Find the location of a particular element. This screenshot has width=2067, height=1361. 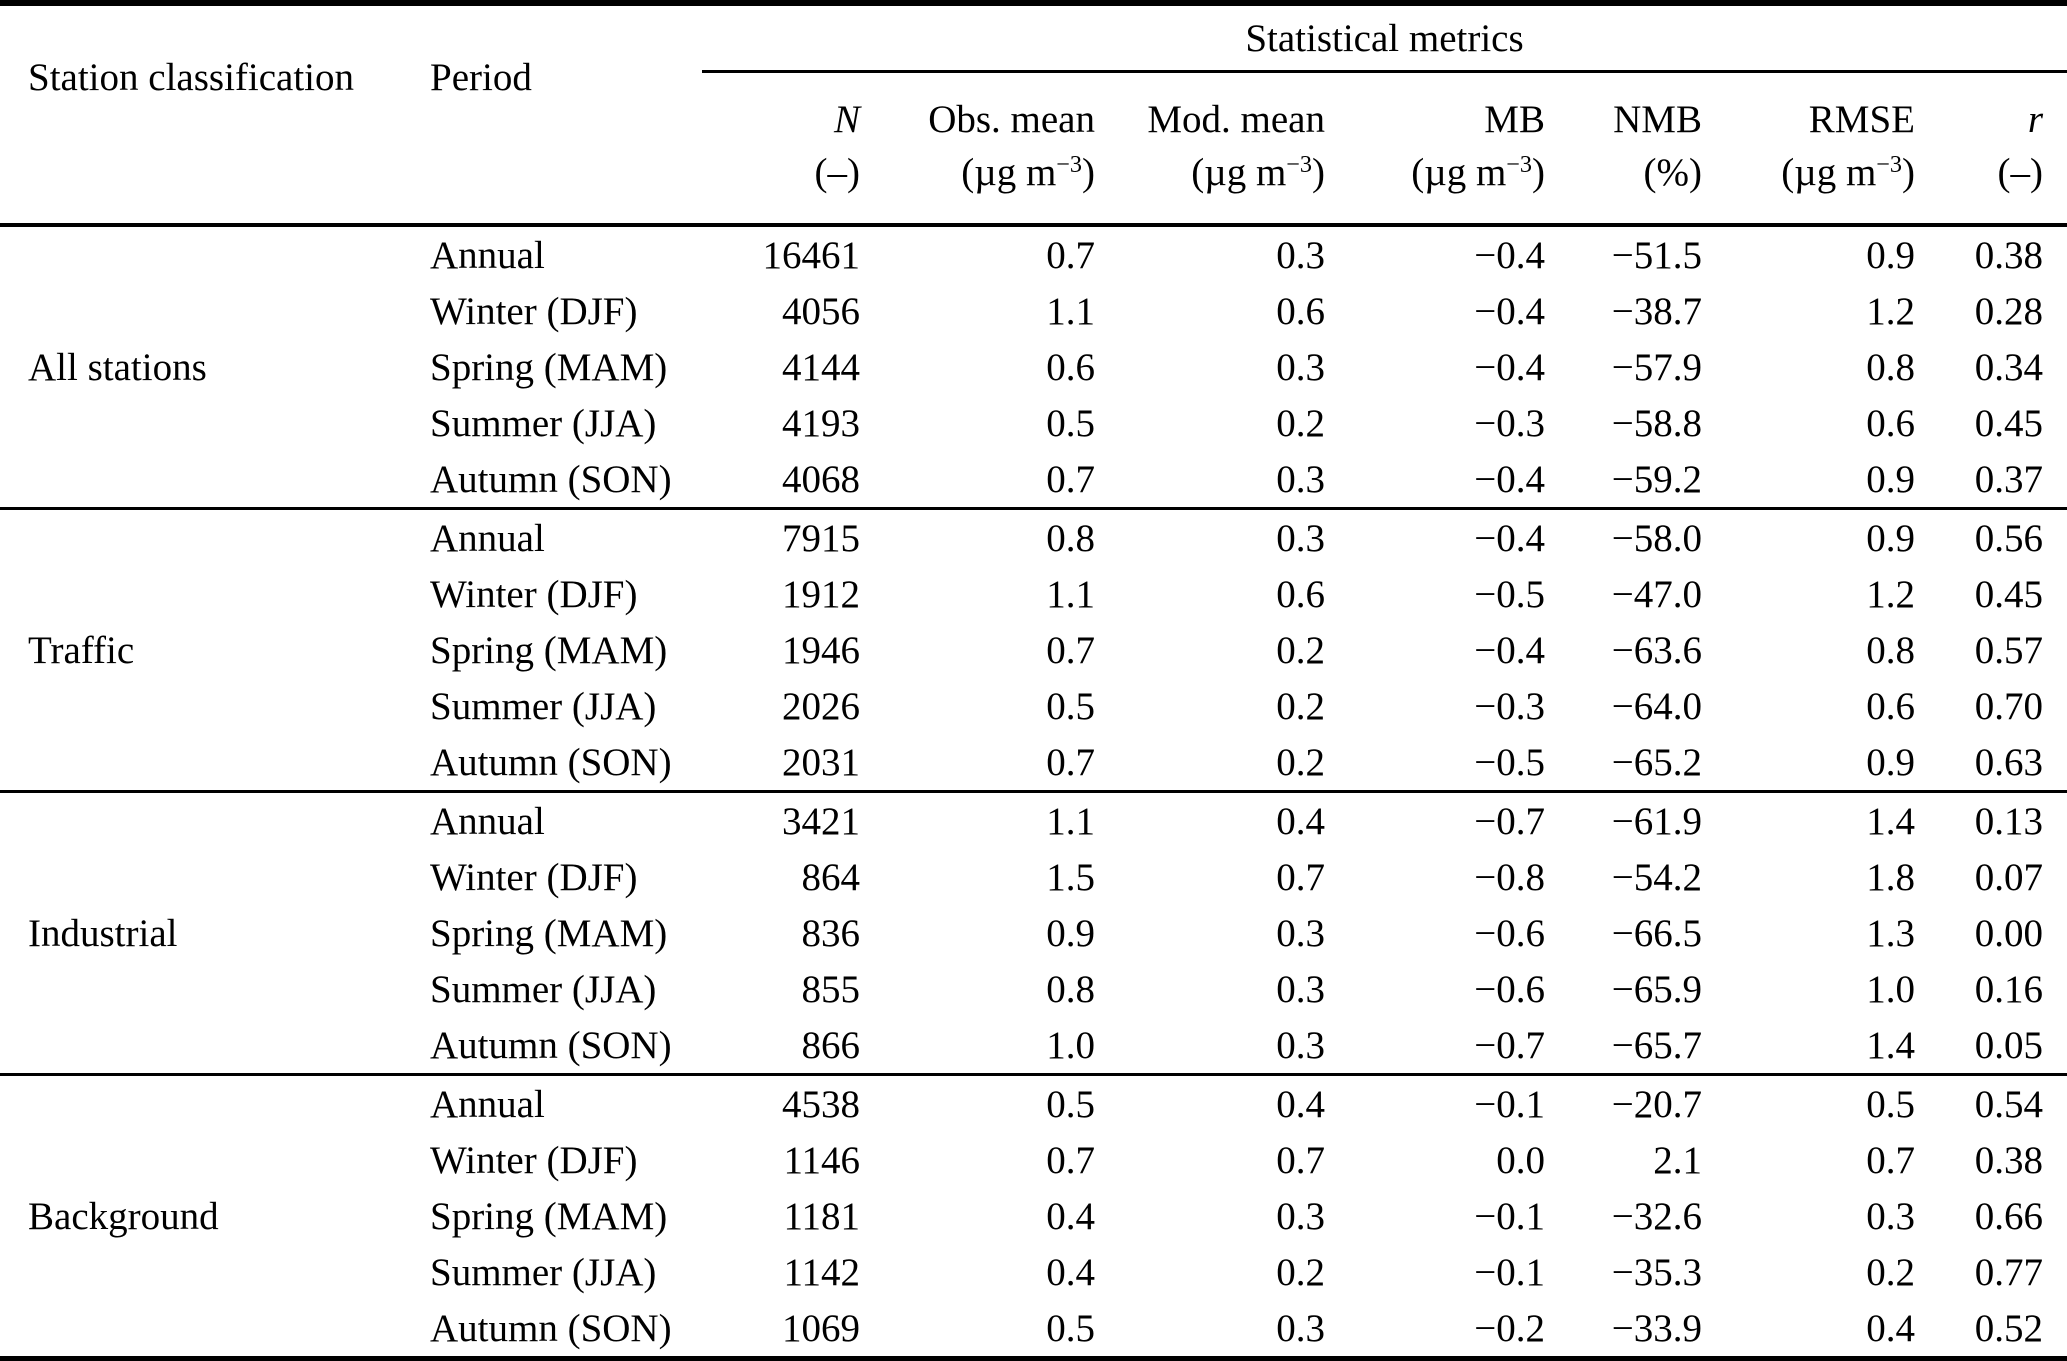

cell-obs_mean: 0.9 is located at coordinates (1070, 933).